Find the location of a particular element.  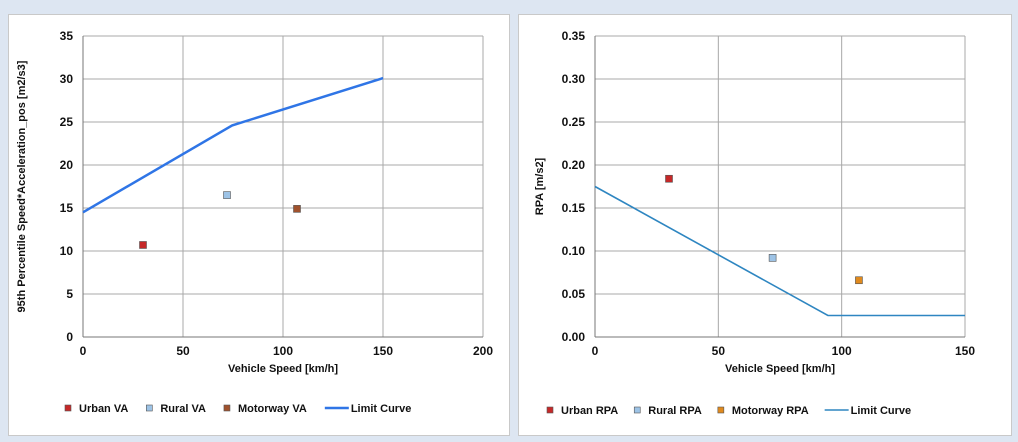

chart1-legend-limit-curve-label: Limit Curve is located at coordinates (881, 411).